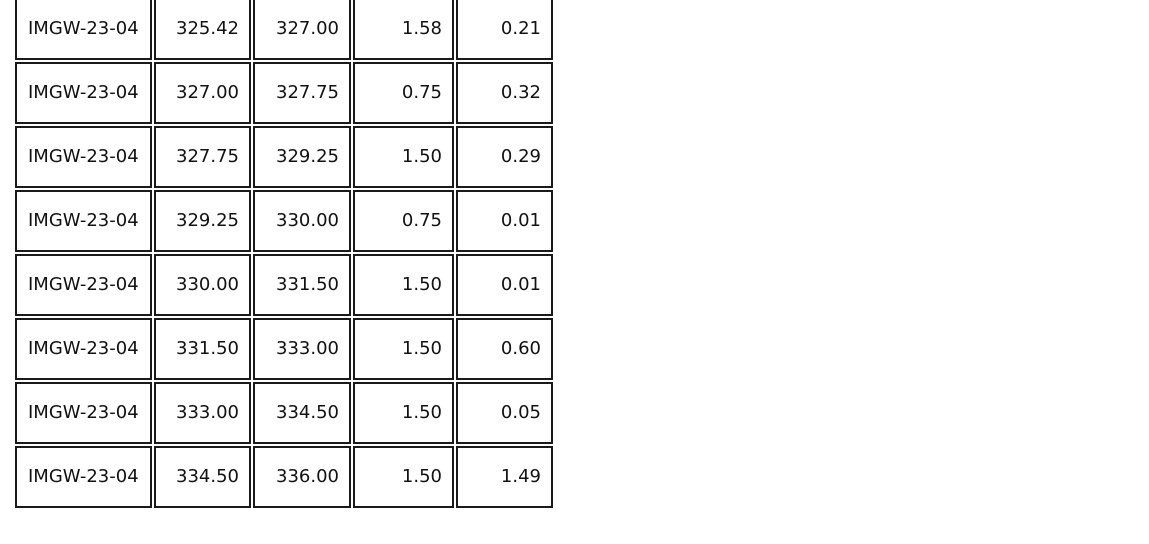  I want to click on table-row: IMGW-23-04 329.25 330.00 0.75 0.01, so click(284, 221).